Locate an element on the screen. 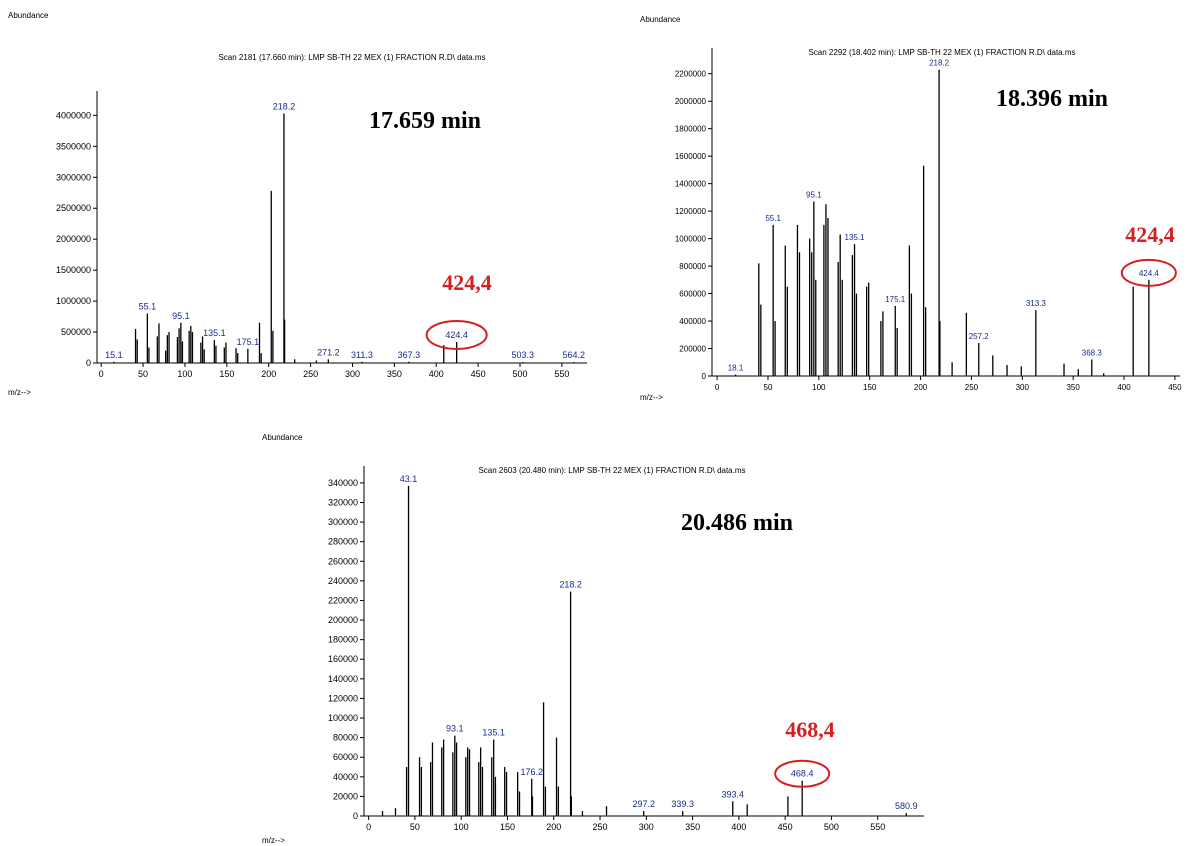 The height and width of the screenshot is (846, 1187). y-tick-label: 800000 is located at coordinates (692, 266).